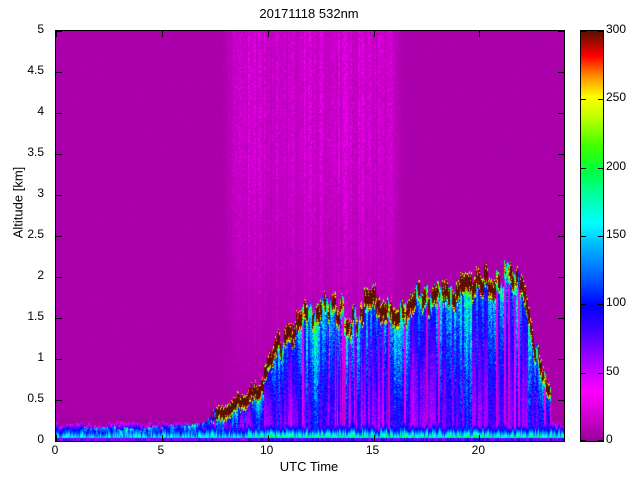 The image size is (640, 480). I want to click on y-axis-tick-label: 4.5, so click(35, 70).